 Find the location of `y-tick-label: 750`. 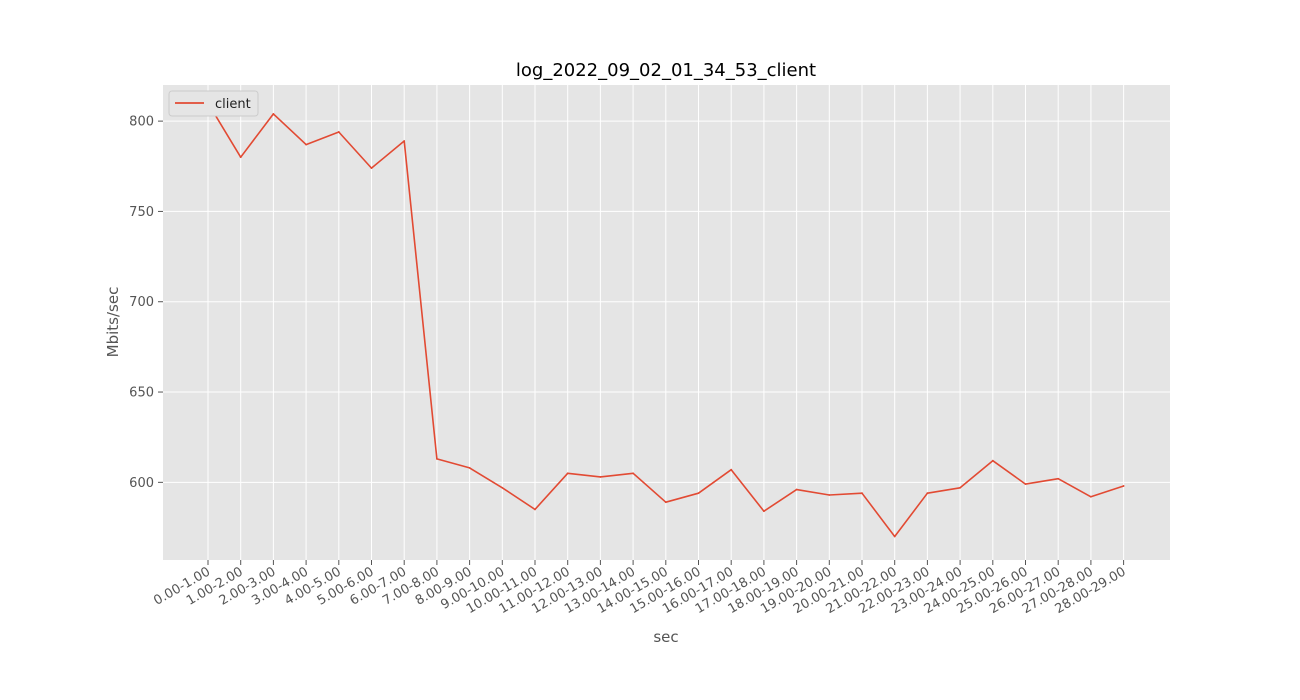

y-tick-label: 750 is located at coordinates (141, 212).